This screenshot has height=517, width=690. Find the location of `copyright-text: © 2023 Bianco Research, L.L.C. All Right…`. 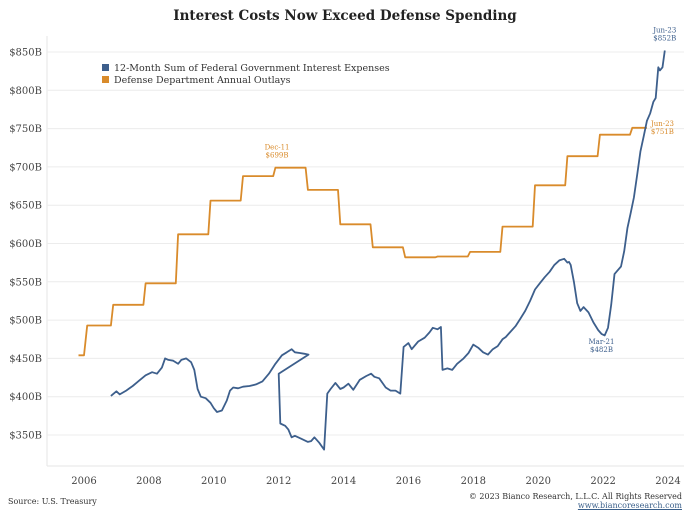

copyright-text: © 2023 Bianco Research, L.L.C. All Right… is located at coordinates (575, 496).